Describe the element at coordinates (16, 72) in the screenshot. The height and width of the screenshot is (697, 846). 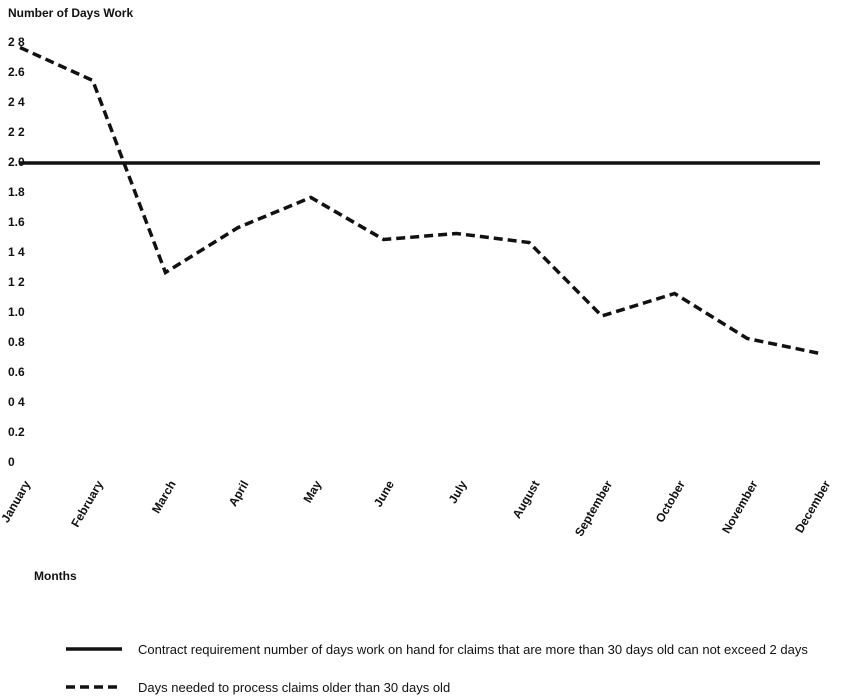
I see `y-tick-label: 2.6` at that location.